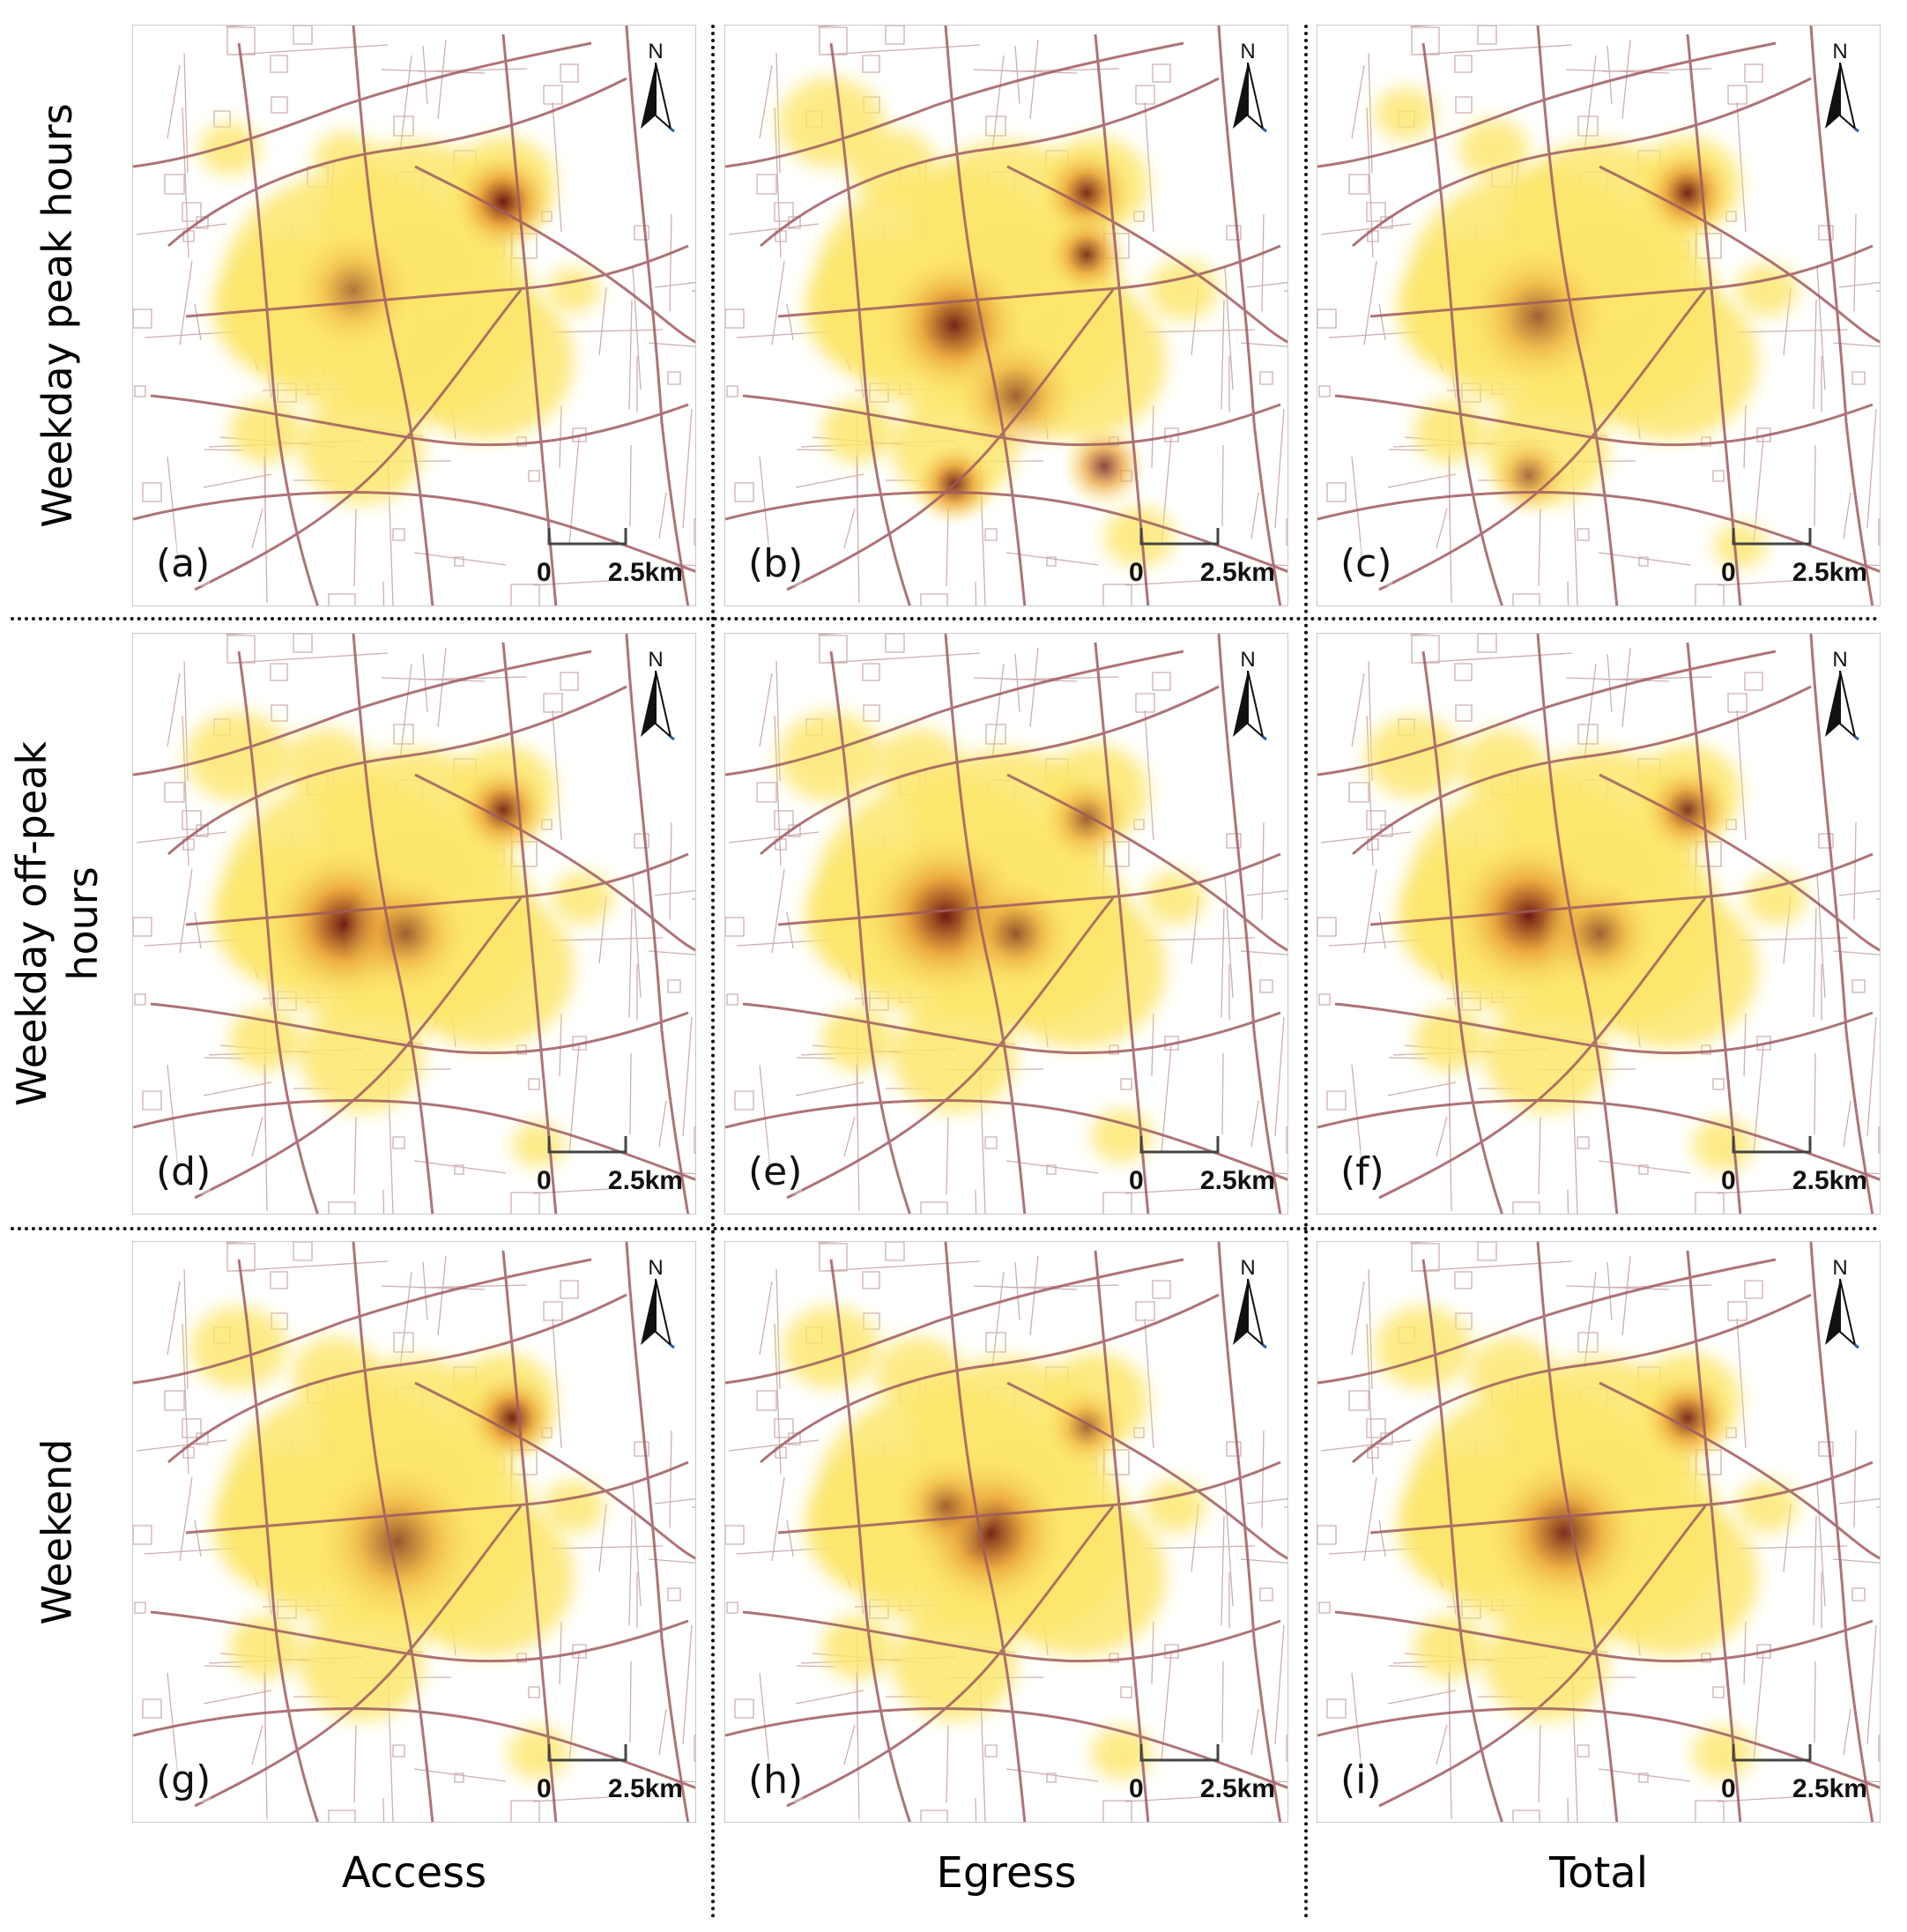  What do you see at coordinates (776, 1779) in the screenshot?
I see `panel-label: (h)` at bounding box center [776, 1779].